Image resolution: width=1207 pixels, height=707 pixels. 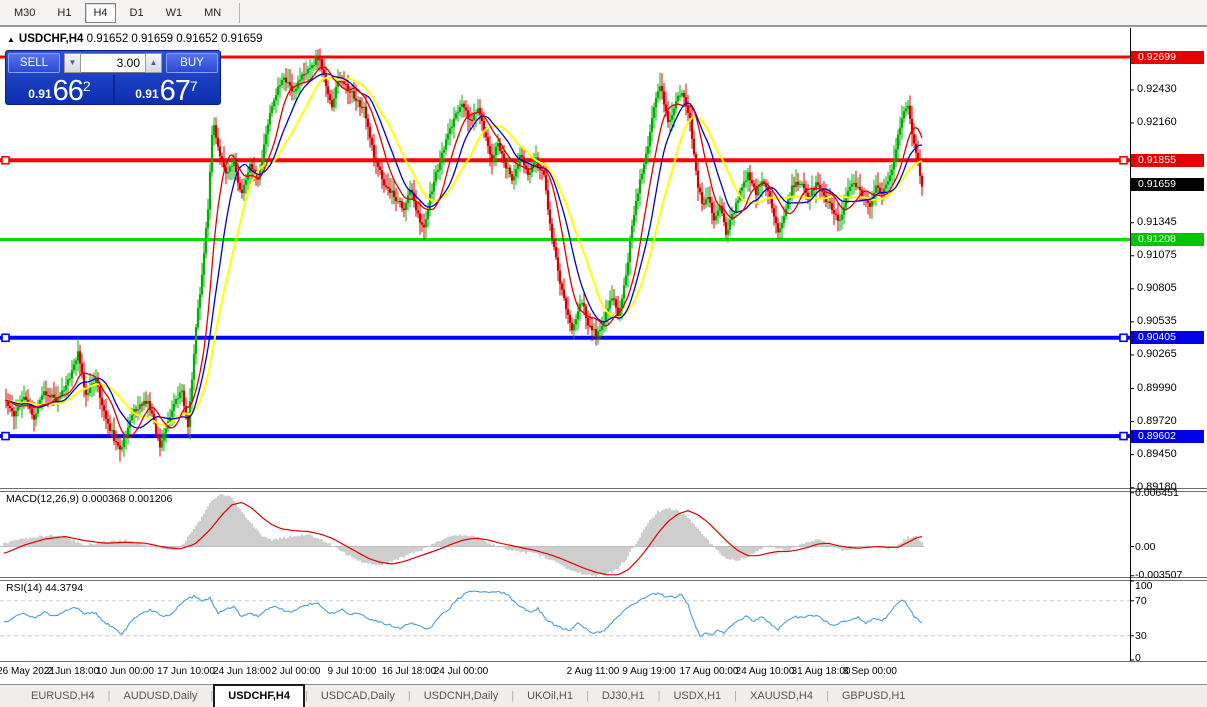 What do you see at coordinates (697, 696) in the screenshot?
I see `chart-tab-usdx: USDX,H1` at bounding box center [697, 696].